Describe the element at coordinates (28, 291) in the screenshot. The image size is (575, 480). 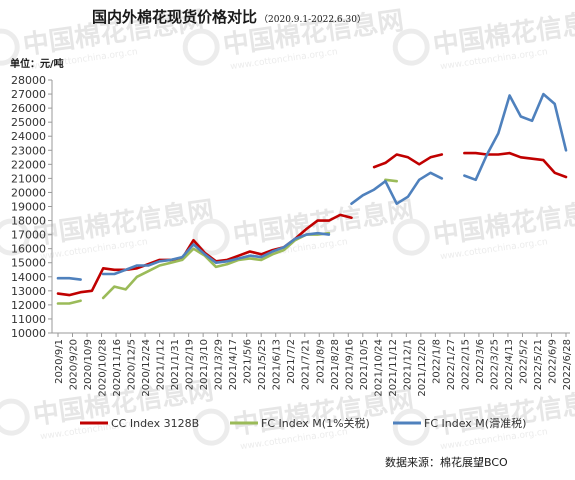
I see `y-tick-label: 13000` at that location.